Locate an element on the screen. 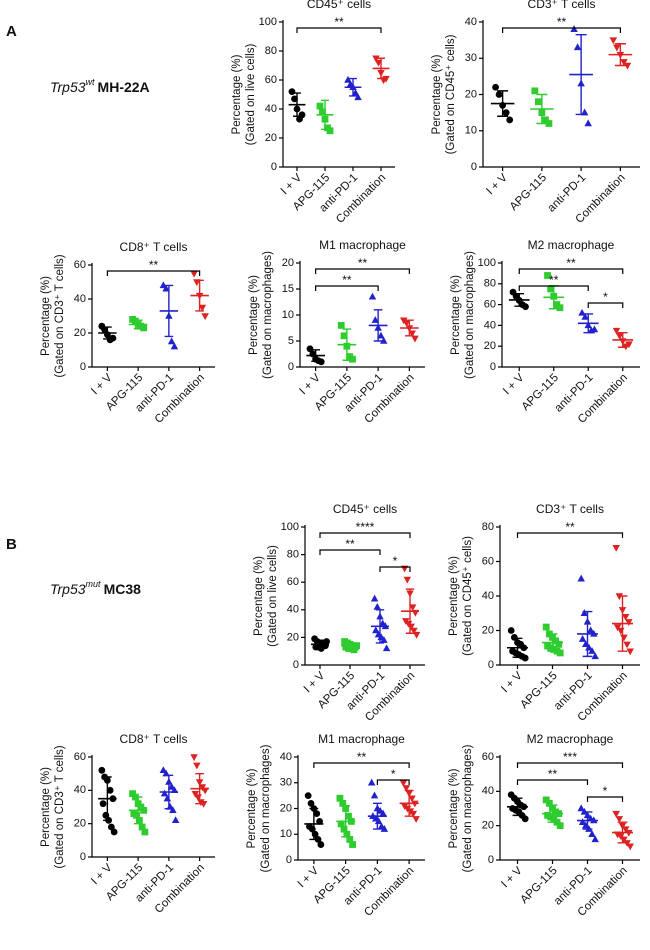  genotype: mut is located at coordinates (94, 584).